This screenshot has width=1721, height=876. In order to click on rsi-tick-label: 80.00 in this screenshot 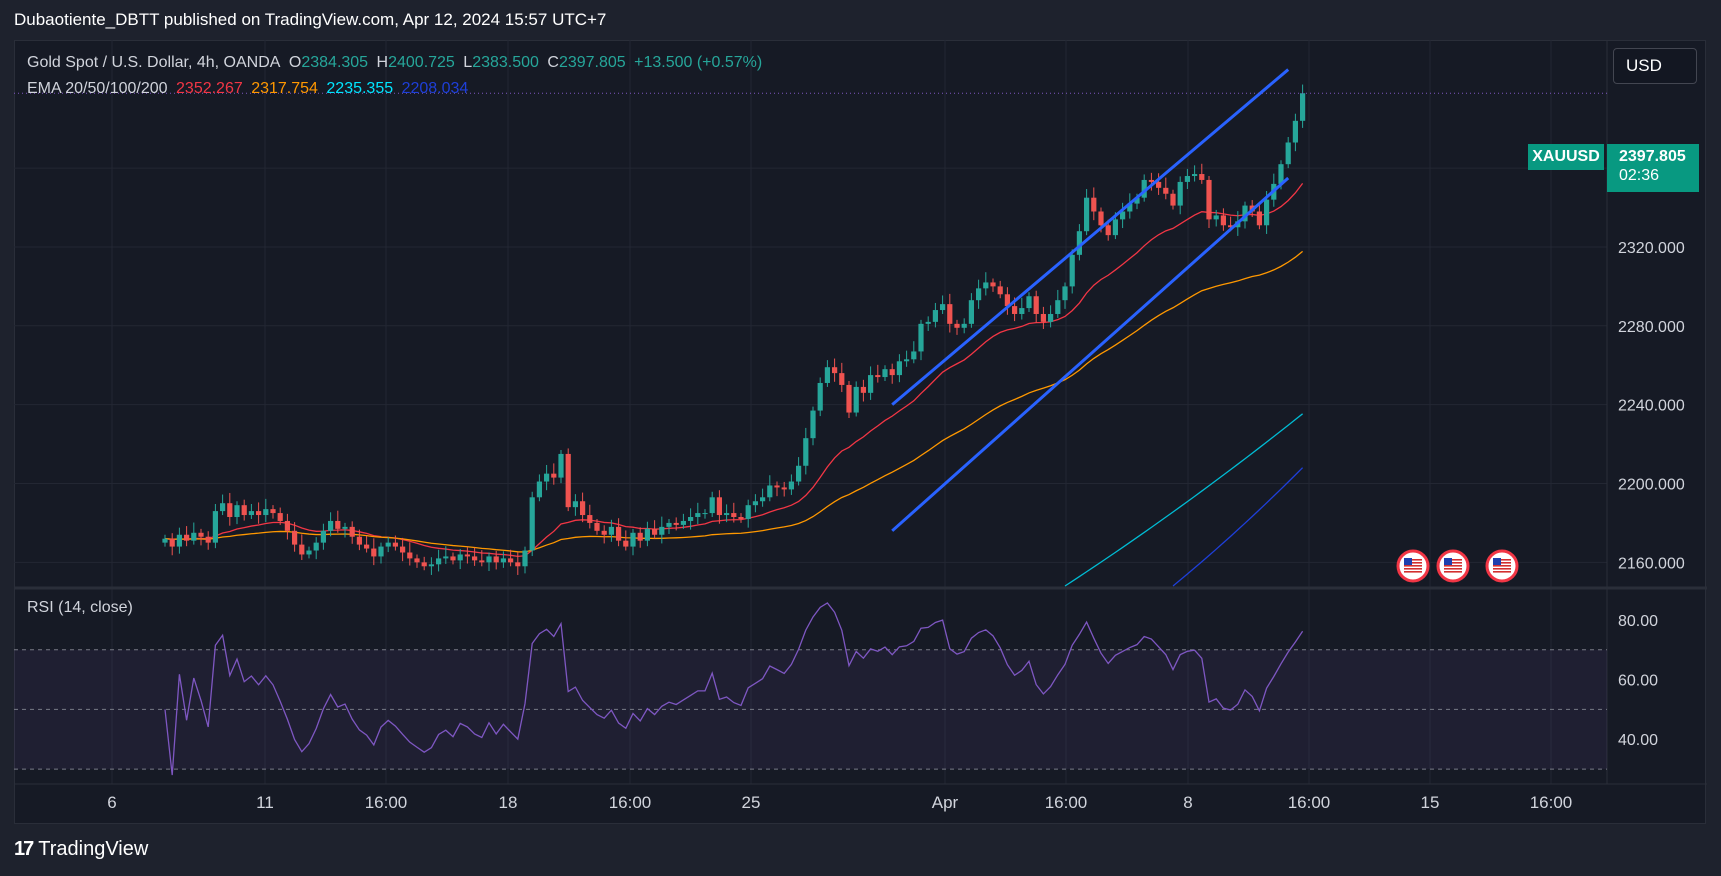, I will do `click(1638, 621)`.